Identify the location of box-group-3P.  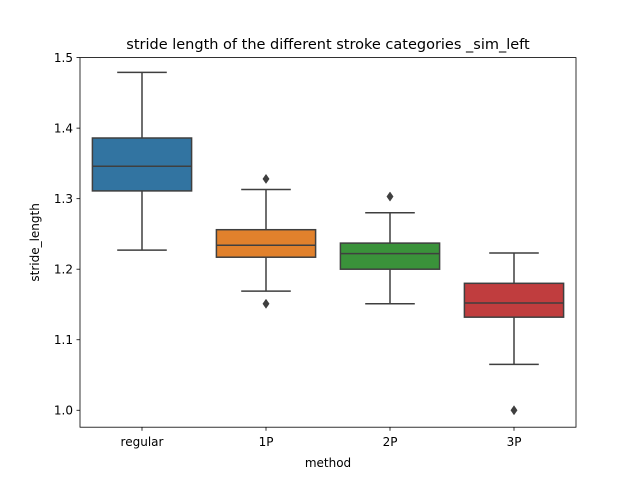
(514, 334).